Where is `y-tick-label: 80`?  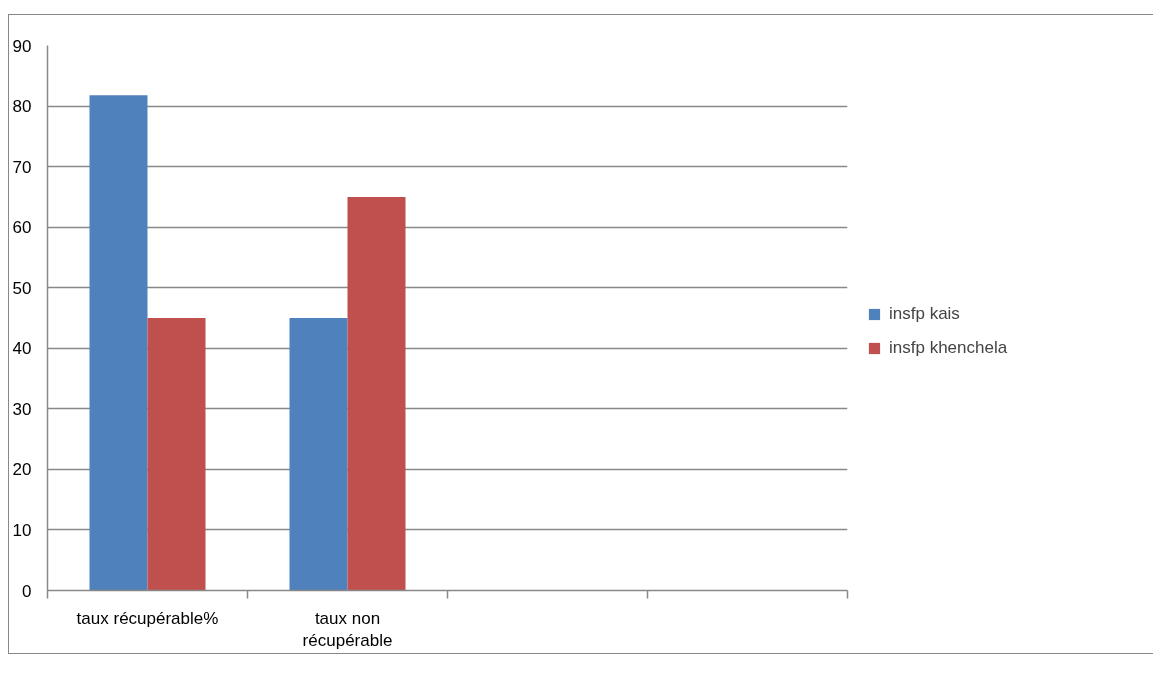
y-tick-label: 80 is located at coordinates (22, 107).